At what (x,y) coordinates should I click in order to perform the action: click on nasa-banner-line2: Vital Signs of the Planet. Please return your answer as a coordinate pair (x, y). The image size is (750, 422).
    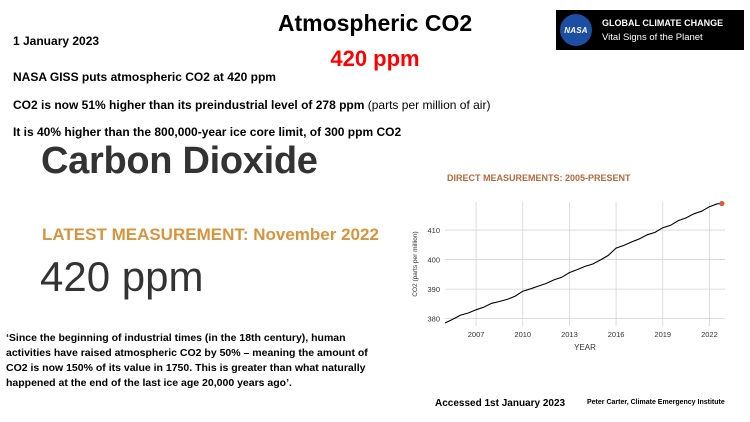
    Looking at the image, I should click on (652, 37).